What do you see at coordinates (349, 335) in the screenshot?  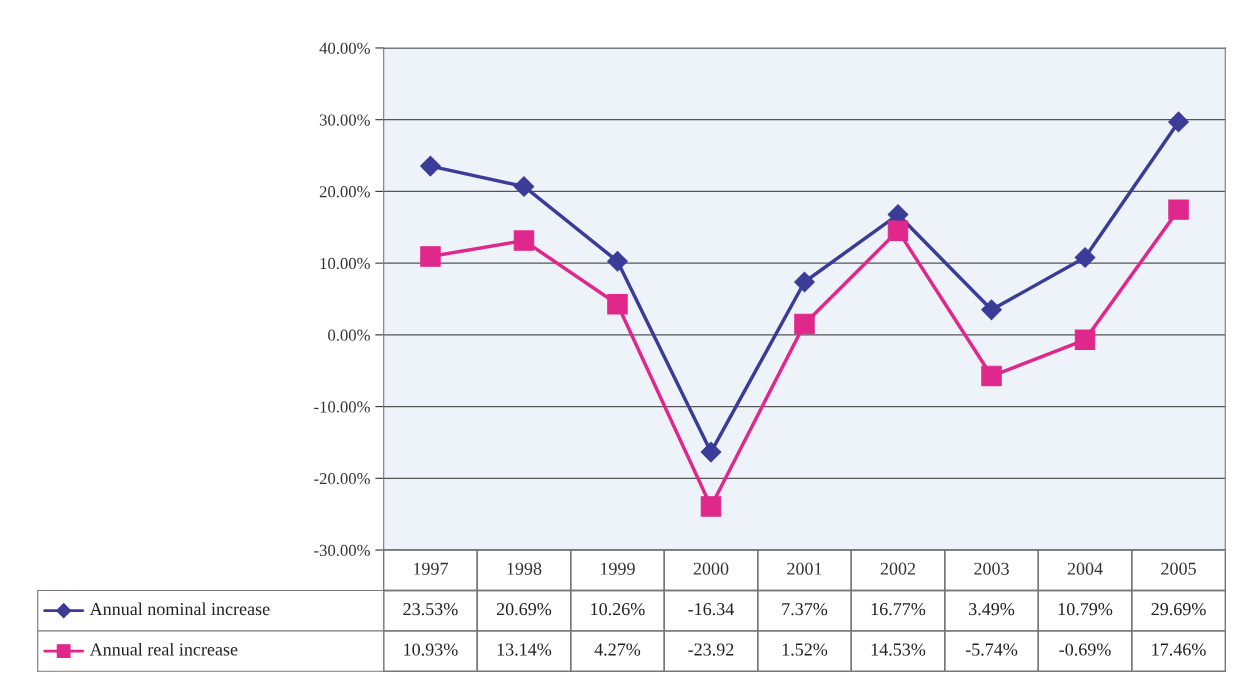 I see `y-tick-label: 0.00%` at bounding box center [349, 335].